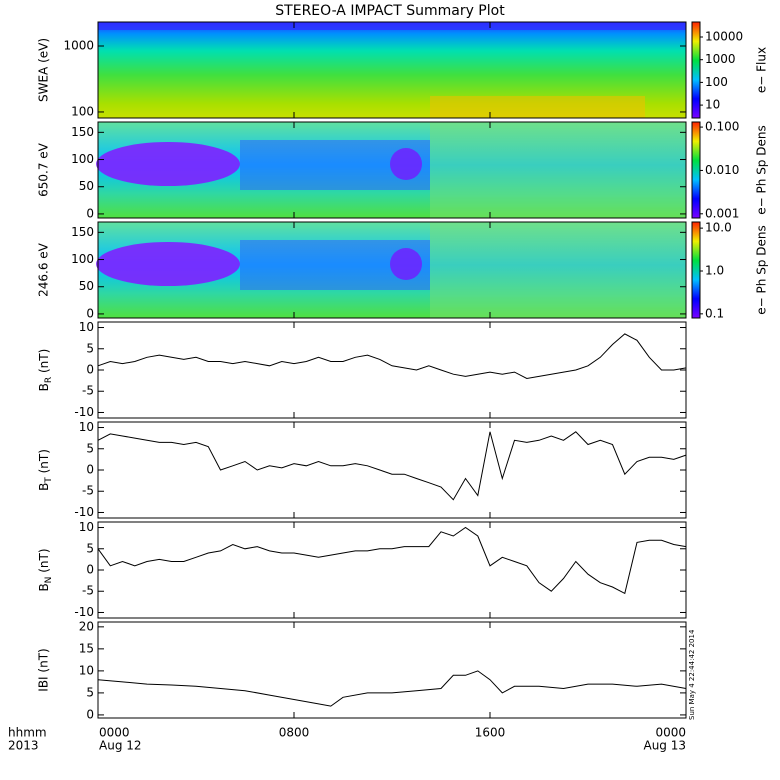 This screenshot has width=780, height=780. Describe the element at coordinates (44, 169) in the screenshot. I see `y-axis-label: 650.7 eV` at that location.